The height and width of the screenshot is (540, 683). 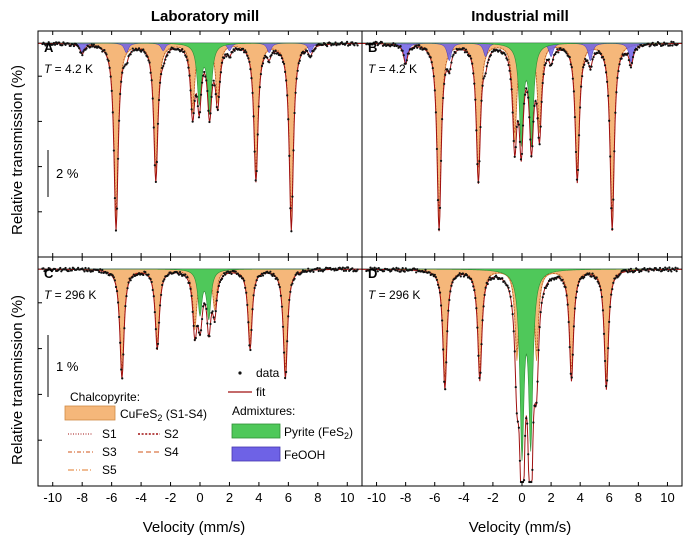 What do you see at coordinates (464, 497) in the screenshot?
I see `x-tick-label: -4` at bounding box center [464, 497].